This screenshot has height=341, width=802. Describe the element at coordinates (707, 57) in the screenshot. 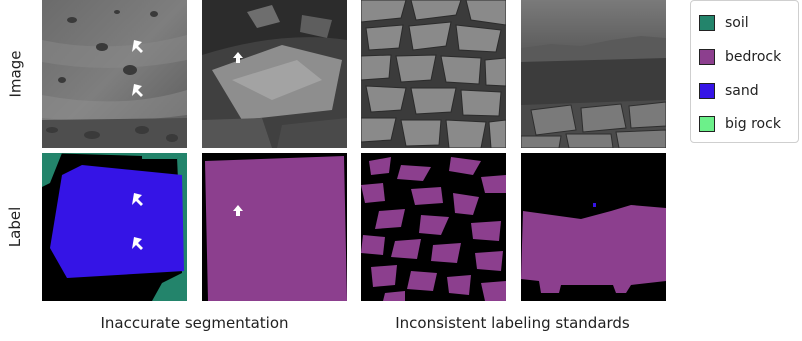

I see `swatch-bedrock` at that location.